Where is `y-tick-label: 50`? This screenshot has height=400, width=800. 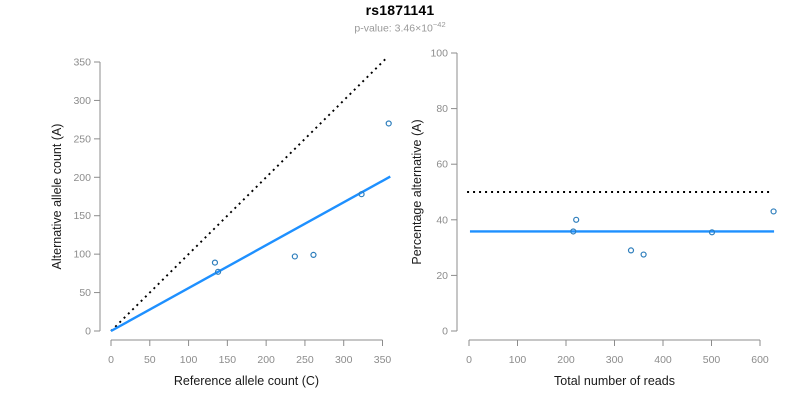 y-tick-label: 50 is located at coordinates (85, 293).